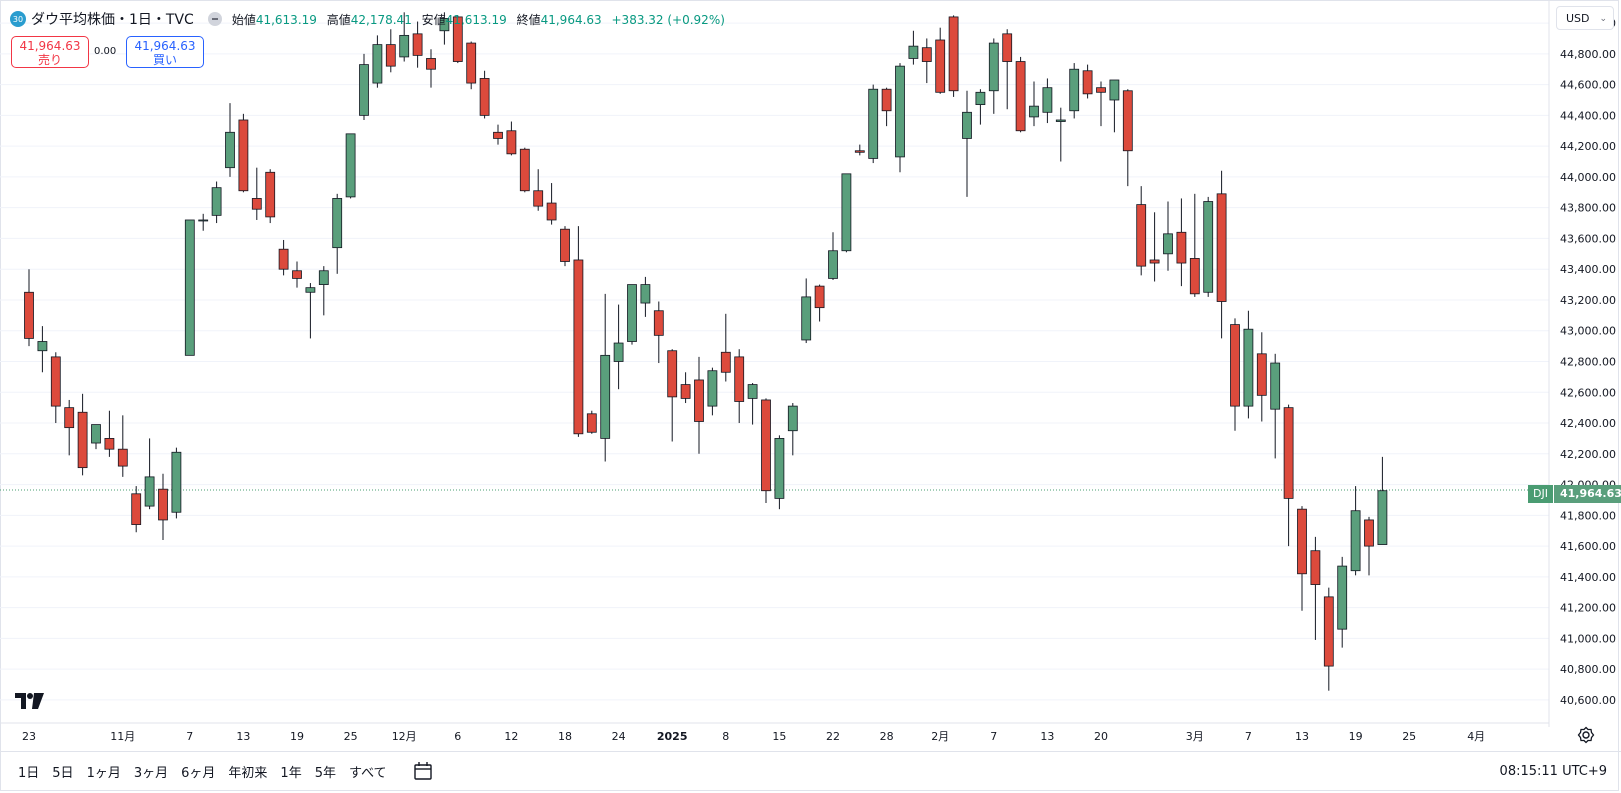 This screenshot has width=1621, height=793. Describe the element at coordinates (103, 773) in the screenshot. I see `range-button: 1ヶ月` at that location.